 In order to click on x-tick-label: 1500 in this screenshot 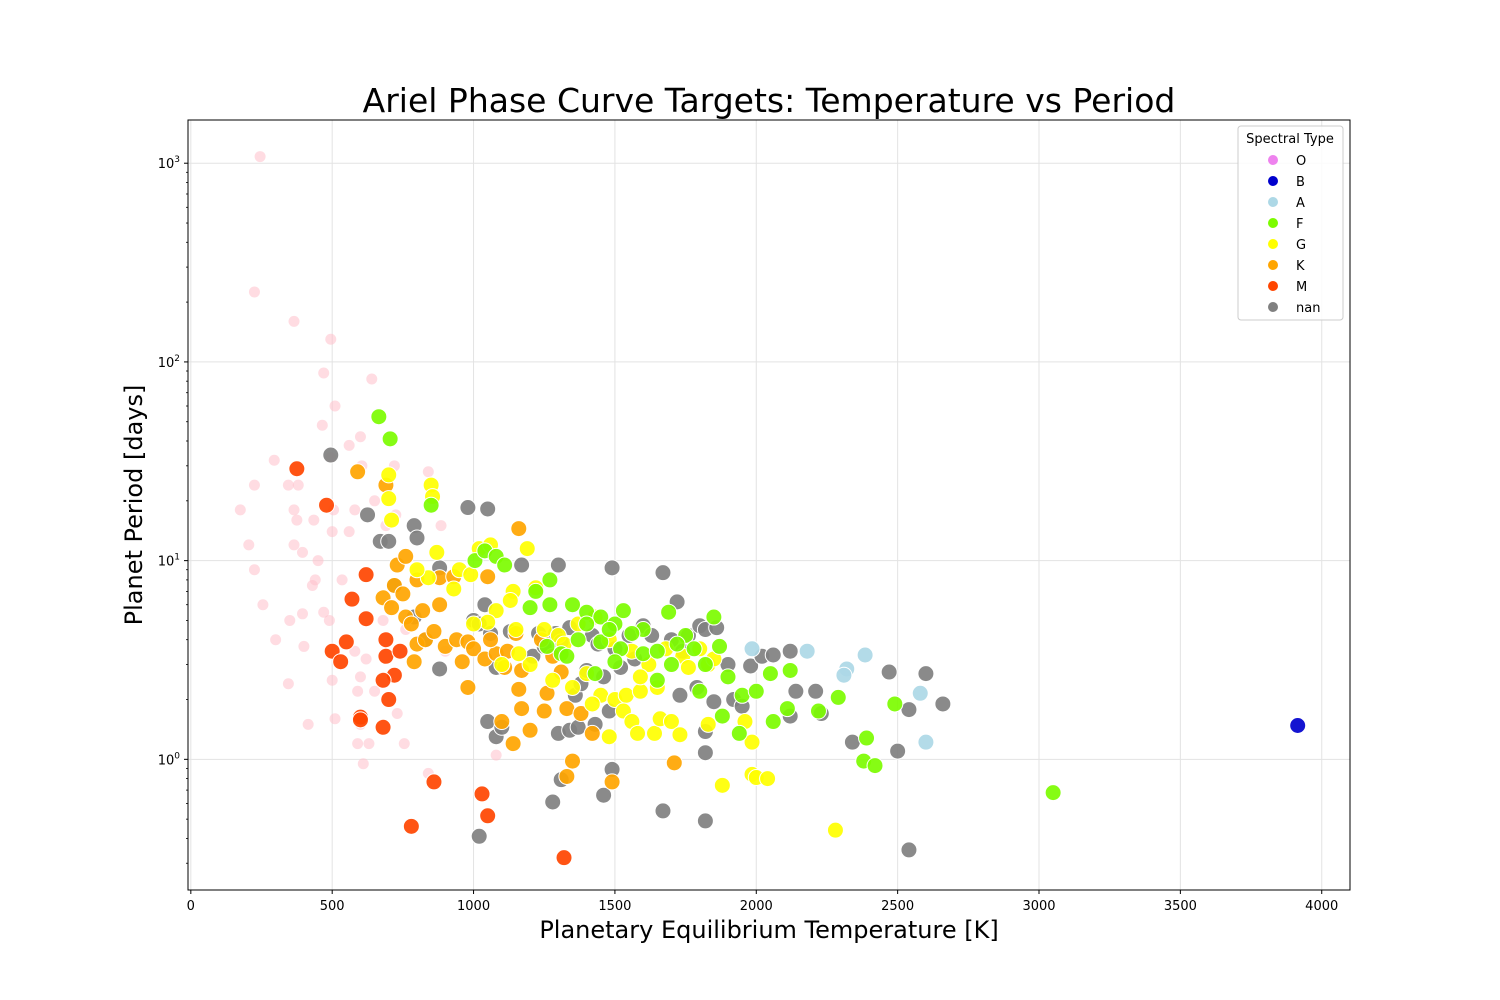, I will do `click(614, 906)`.